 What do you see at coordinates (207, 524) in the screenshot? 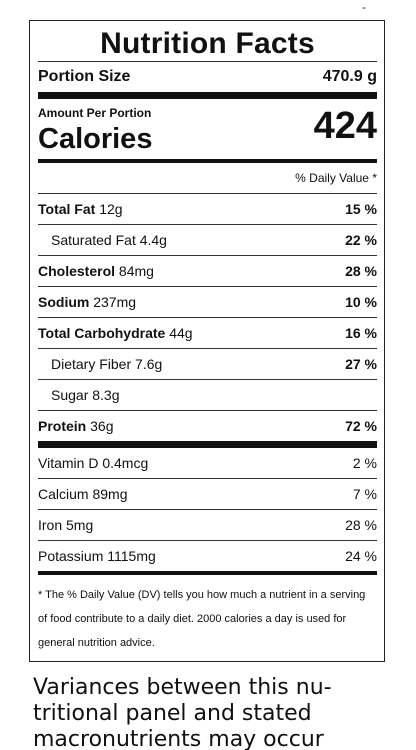
I see `vitamin-row-iron: Iron 5mg 28 %` at bounding box center [207, 524].